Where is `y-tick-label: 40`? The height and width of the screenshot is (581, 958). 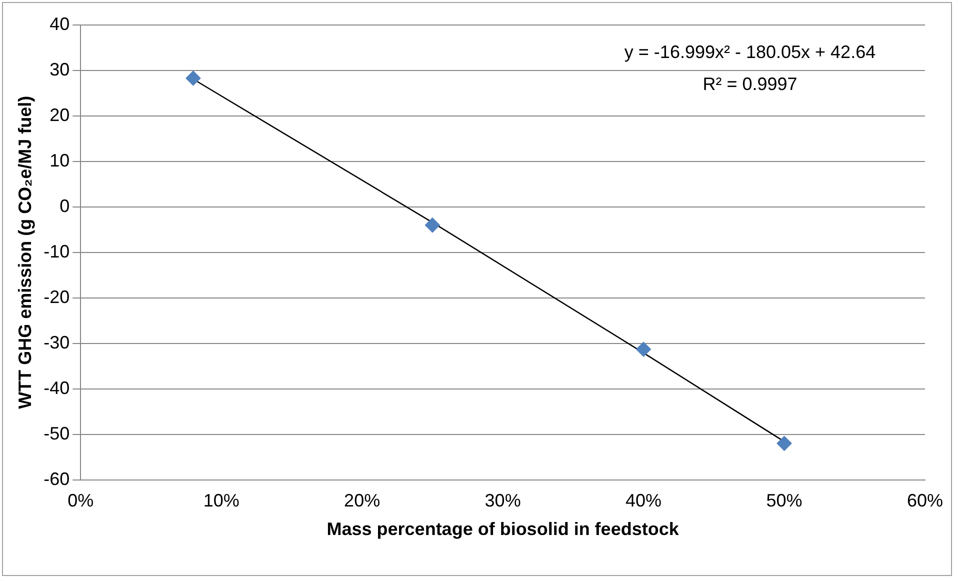 y-tick-label: 40 is located at coordinates (60, 24).